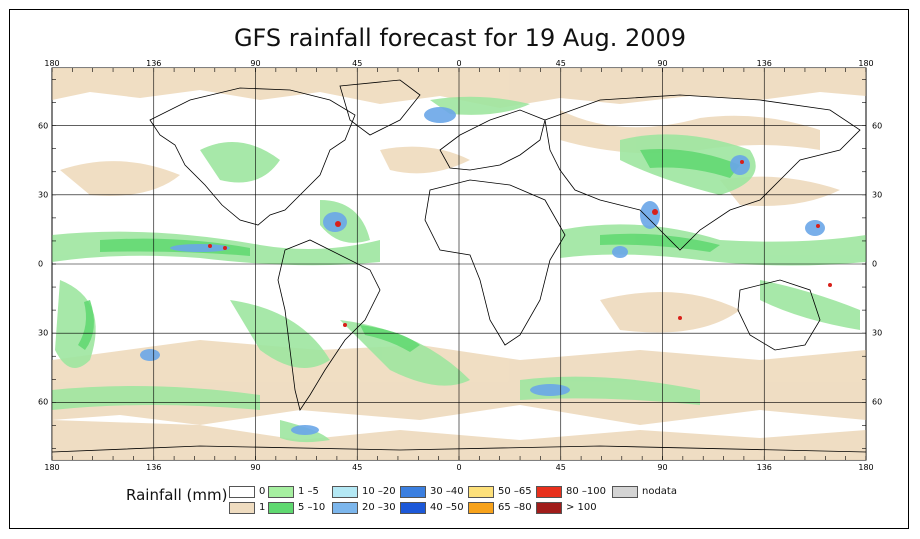 This screenshot has width=920, height=539. I want to click on north-america-outline, so click(252, 156).